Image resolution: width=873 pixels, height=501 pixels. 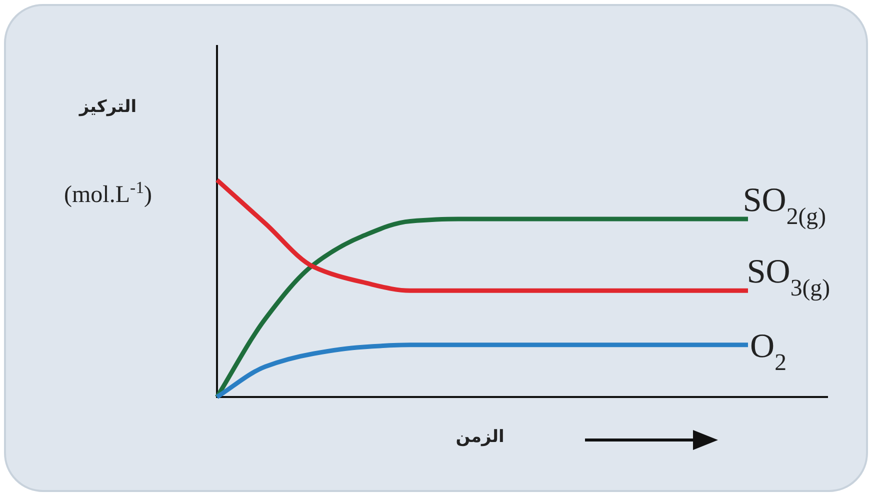 What do you see at coordinates (784, 206) in the screenshot?
I see `series-label: SO$_{2(g)}$` at bounding box center [784, 206].